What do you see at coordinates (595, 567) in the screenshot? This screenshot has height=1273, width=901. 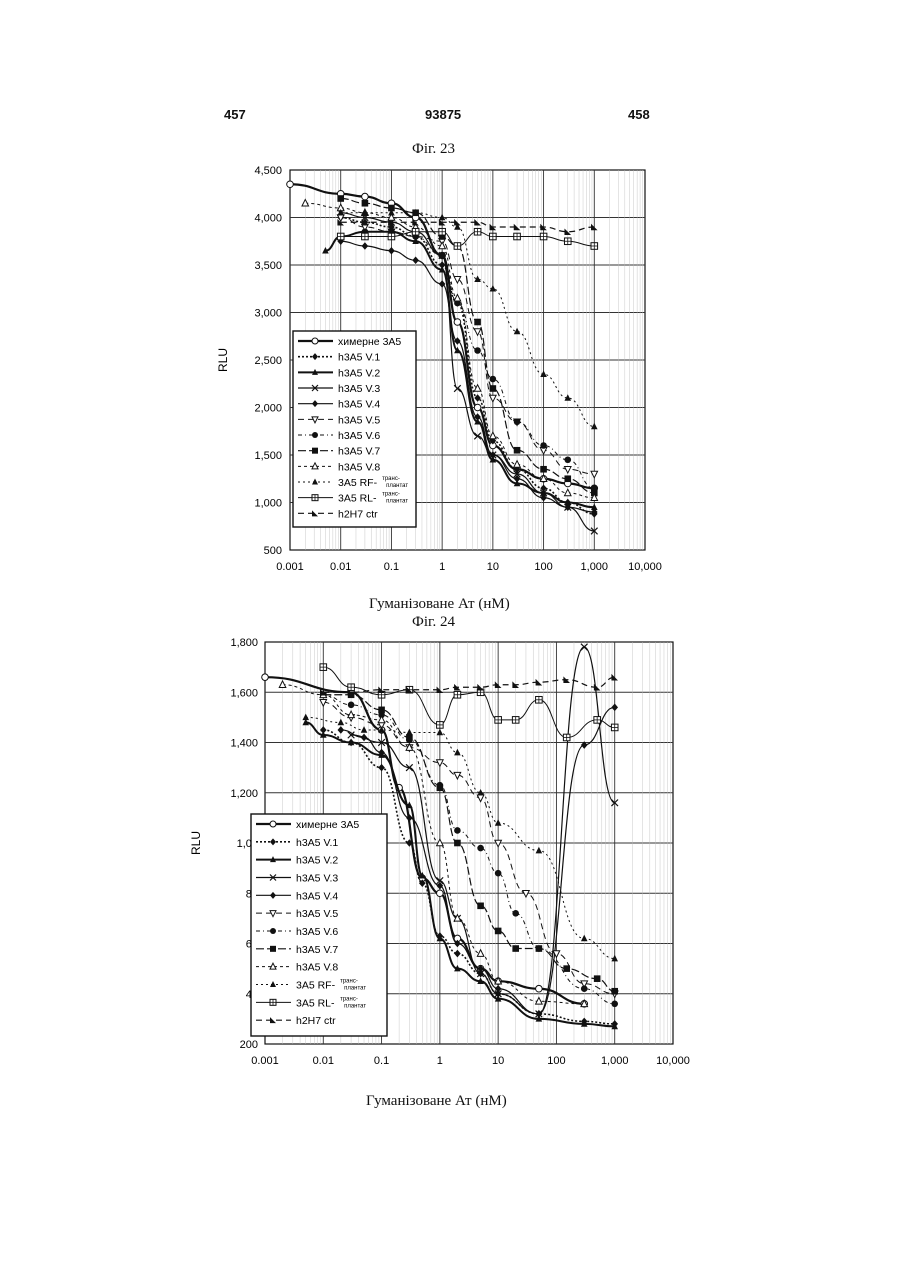 I see `x-tick-label: 1,000` at bounding box center [595, 567].